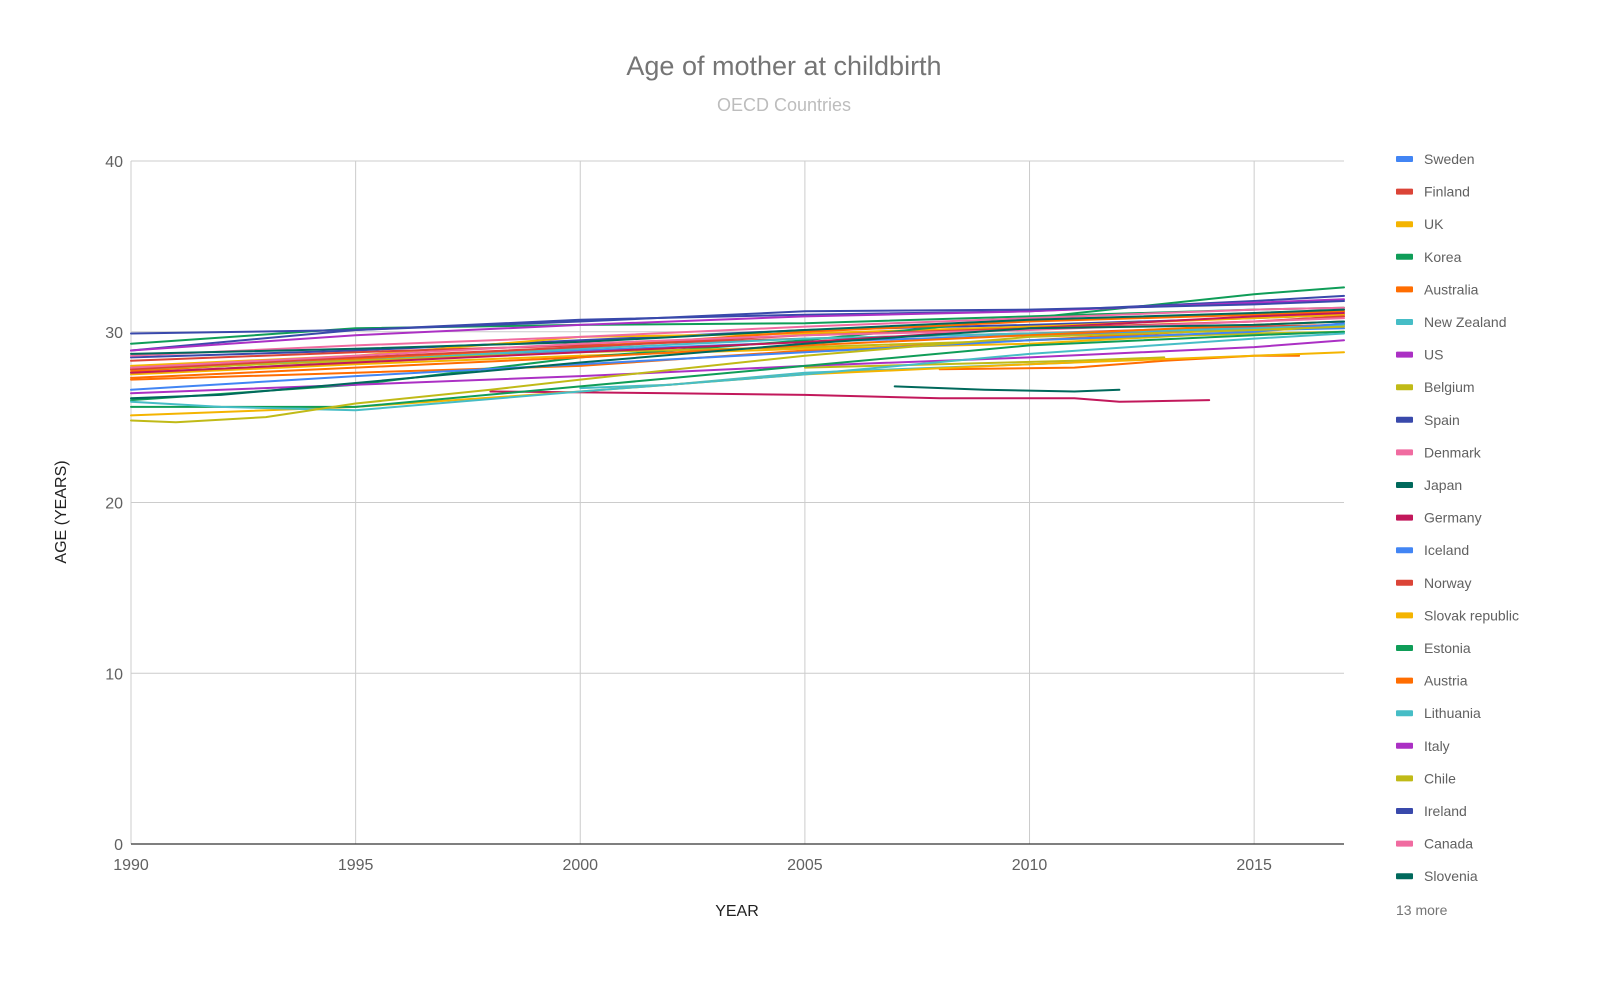 The height and width of the screenshot is (989, 1600). I want to click on series-line-denmark, so click(737, 331).